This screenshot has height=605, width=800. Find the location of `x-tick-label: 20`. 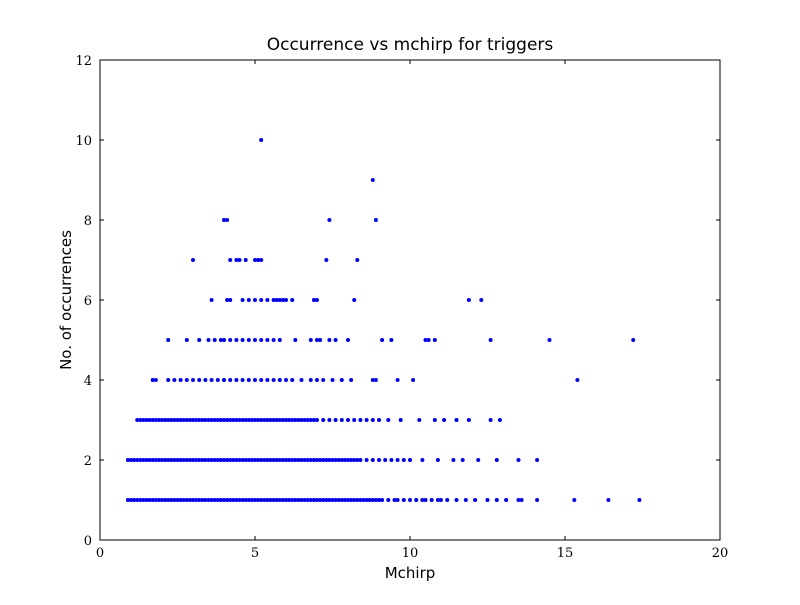

x-tick-label: 20 is located at coordinates (720, 553).